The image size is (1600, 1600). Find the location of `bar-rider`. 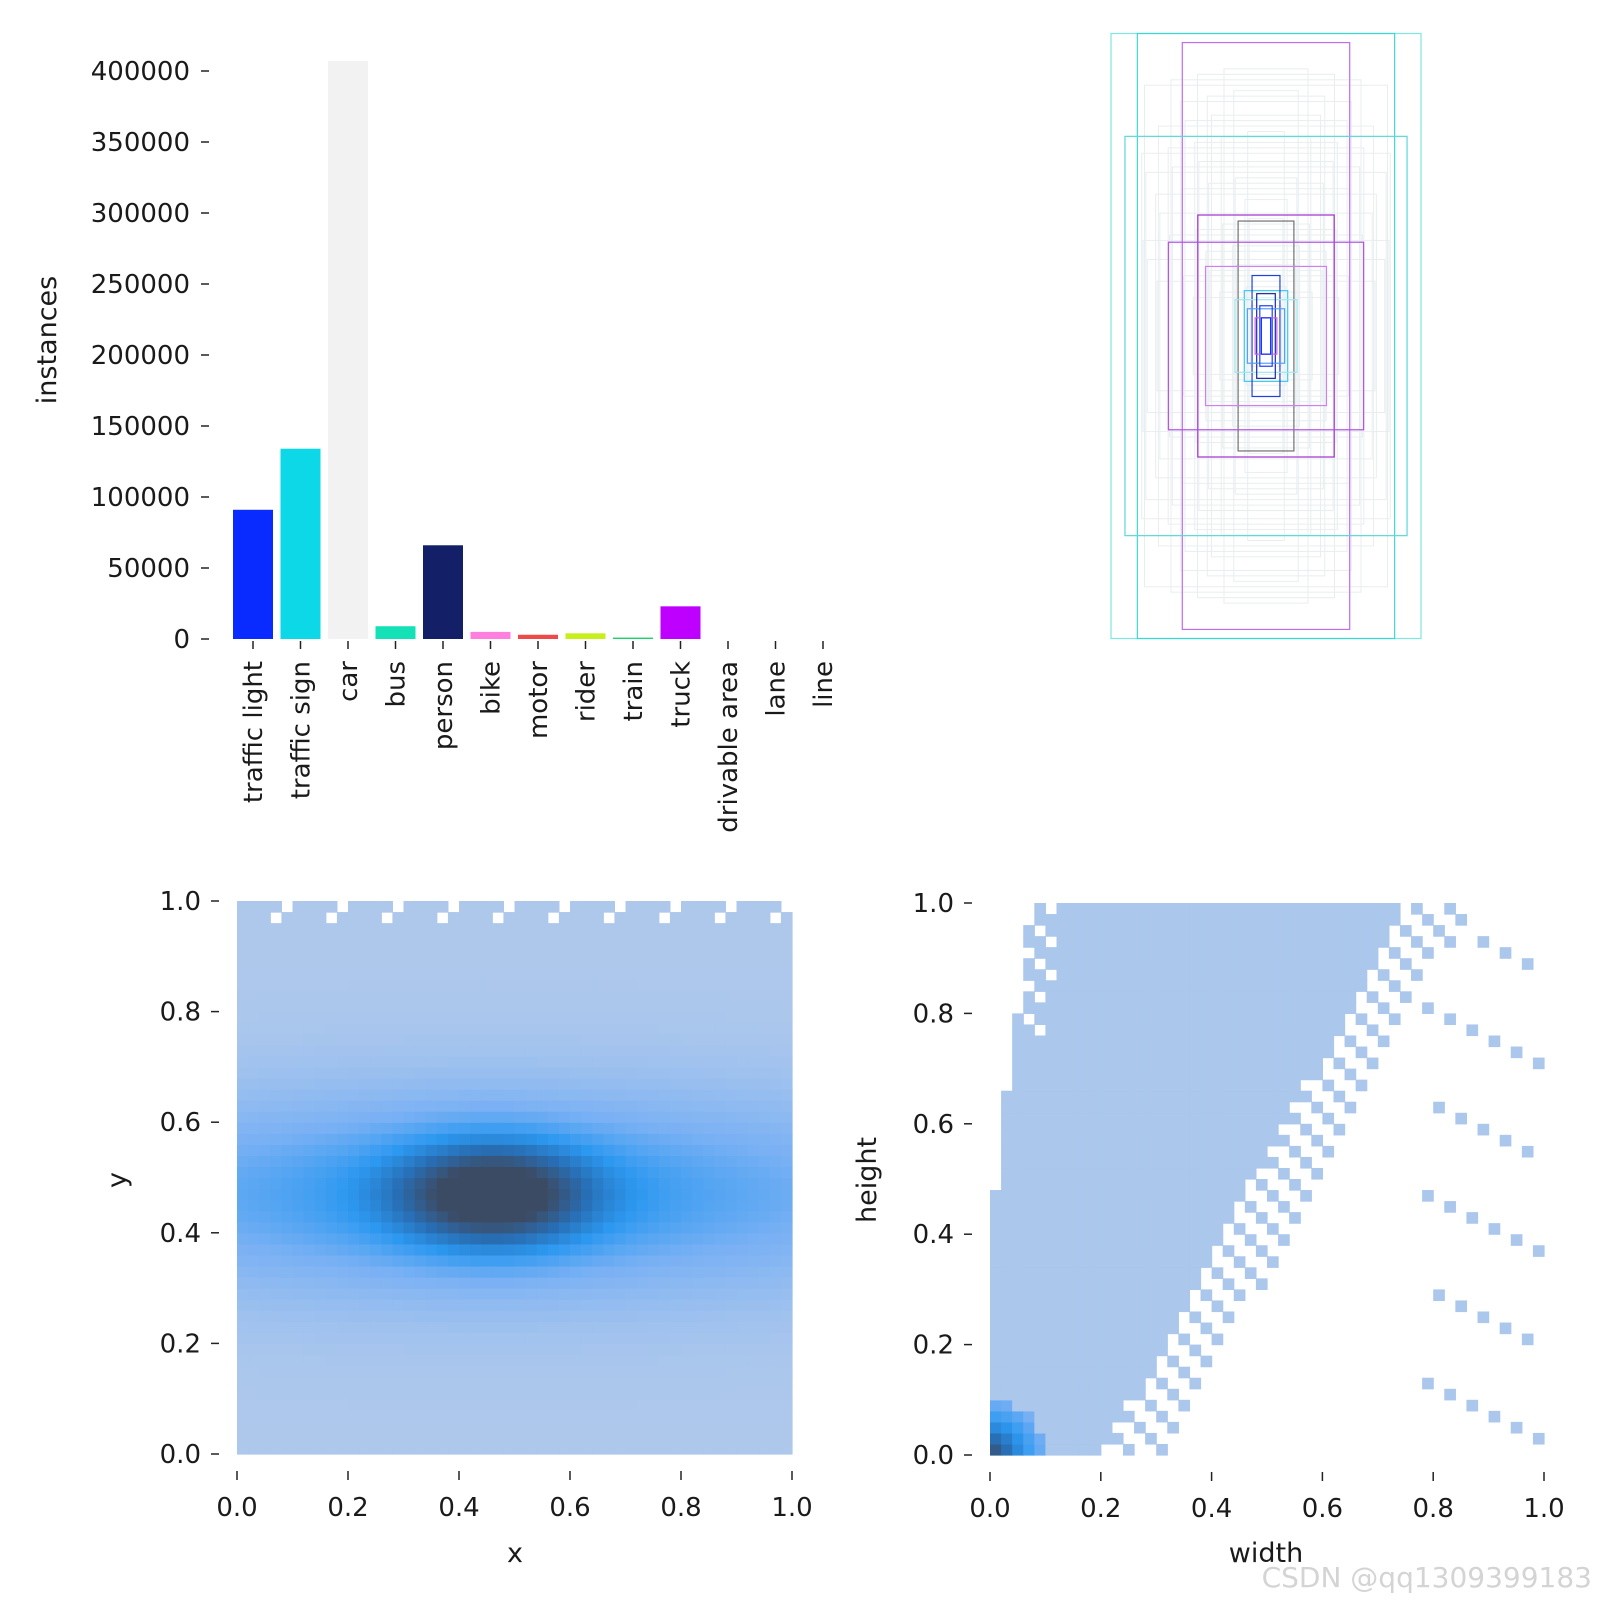

bar-rider is located at coordinates (585, 636).